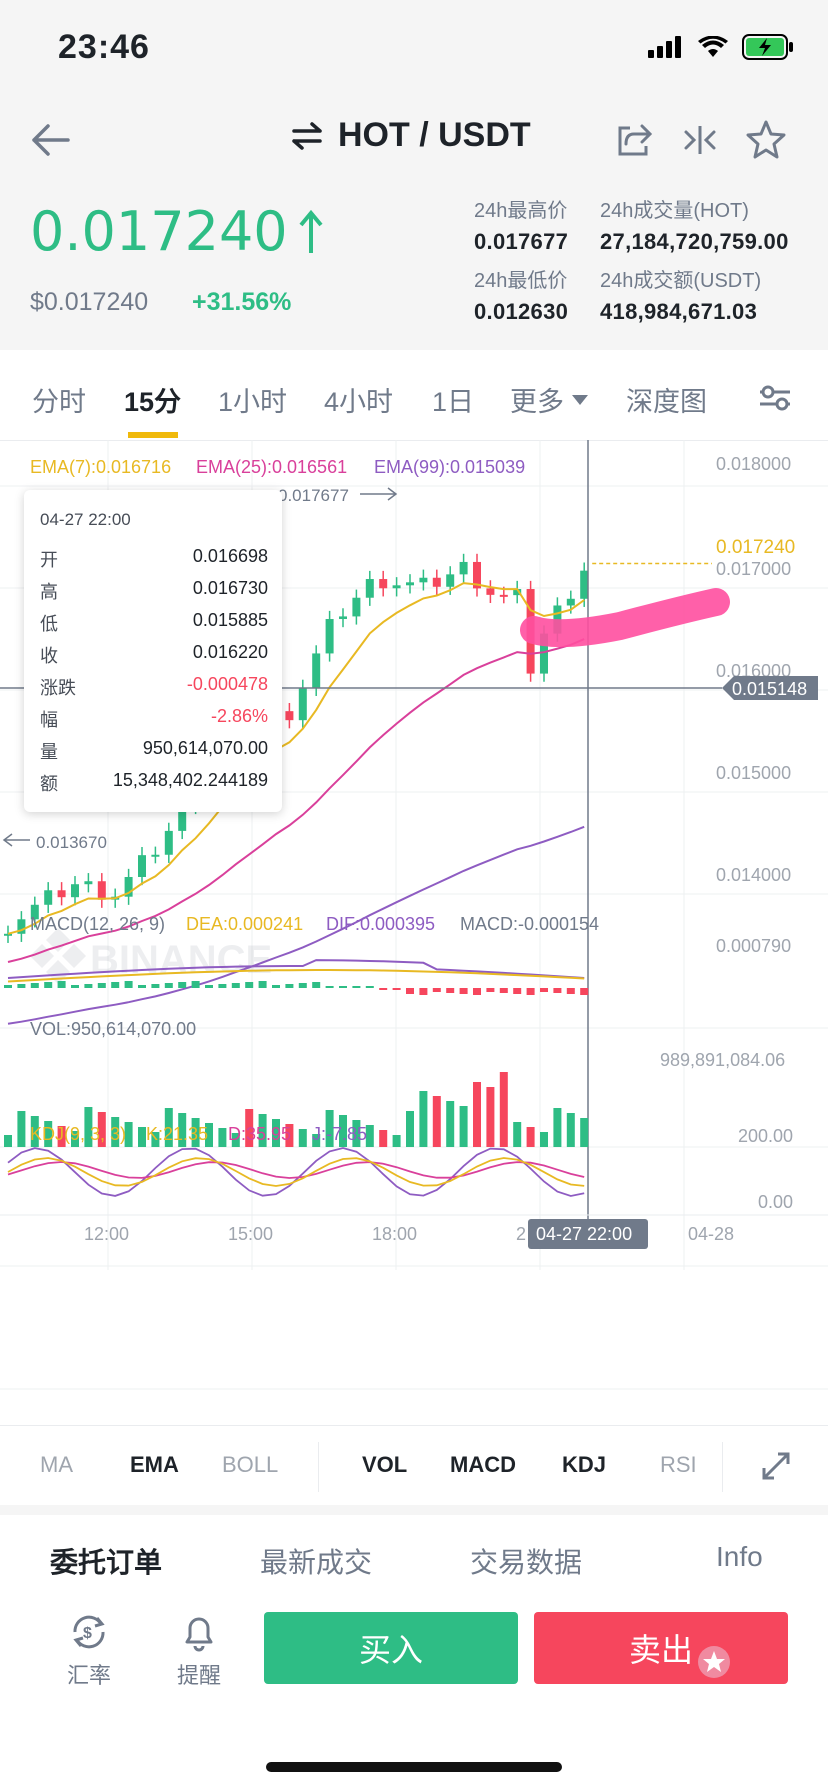  Describe the element at coordinates (89, 1632) in the screenshot. I see `exchange-rate-icon: $` at that location.